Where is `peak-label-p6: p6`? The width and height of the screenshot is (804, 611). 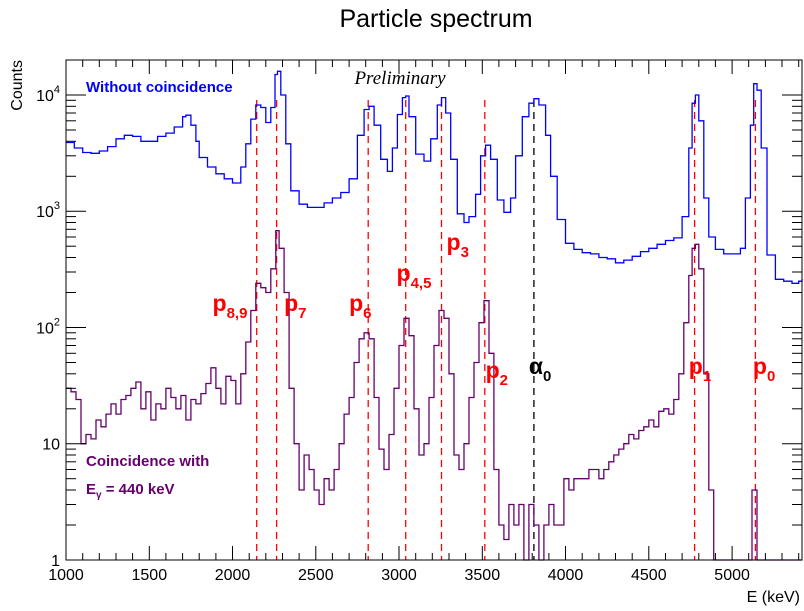
peak-label-p6: p6 is located at coordinates (360, 306).